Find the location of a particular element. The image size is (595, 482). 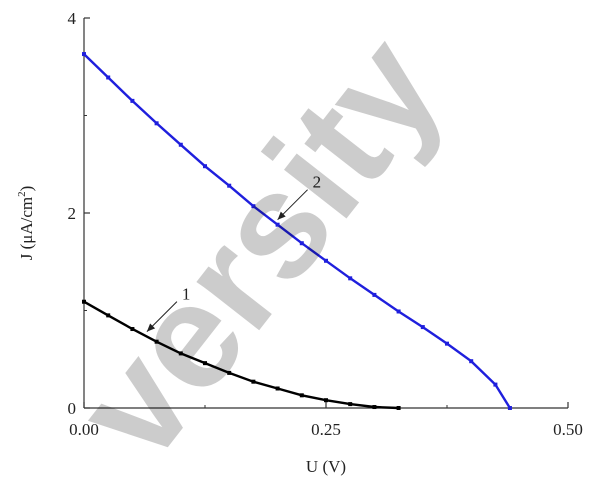

x-tick-label: 0.25 is located at coordinates (326, 429).